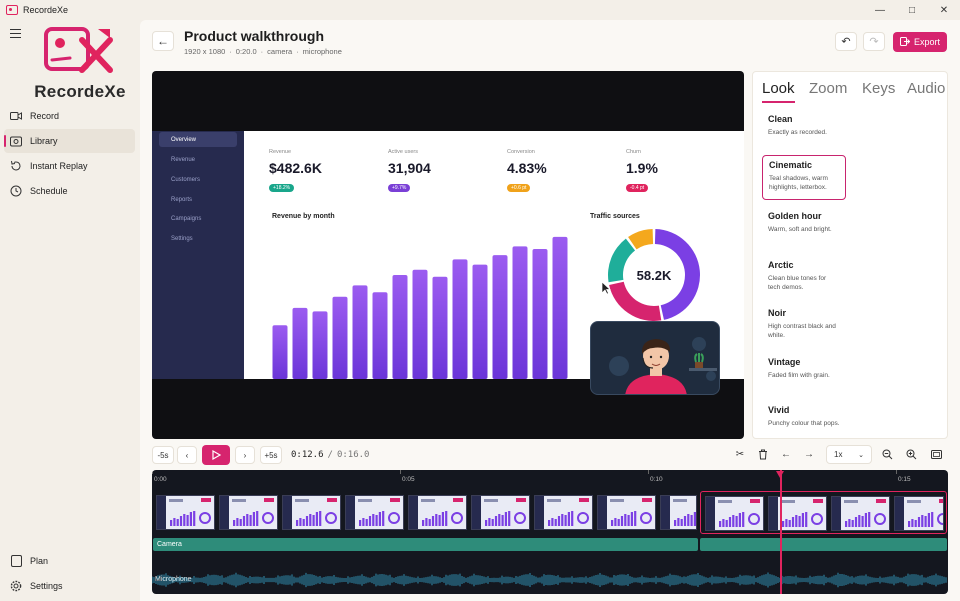 This screenshot has height=601, width=960. I want to click on nav-item-settings: Settings, so click(69, 586).